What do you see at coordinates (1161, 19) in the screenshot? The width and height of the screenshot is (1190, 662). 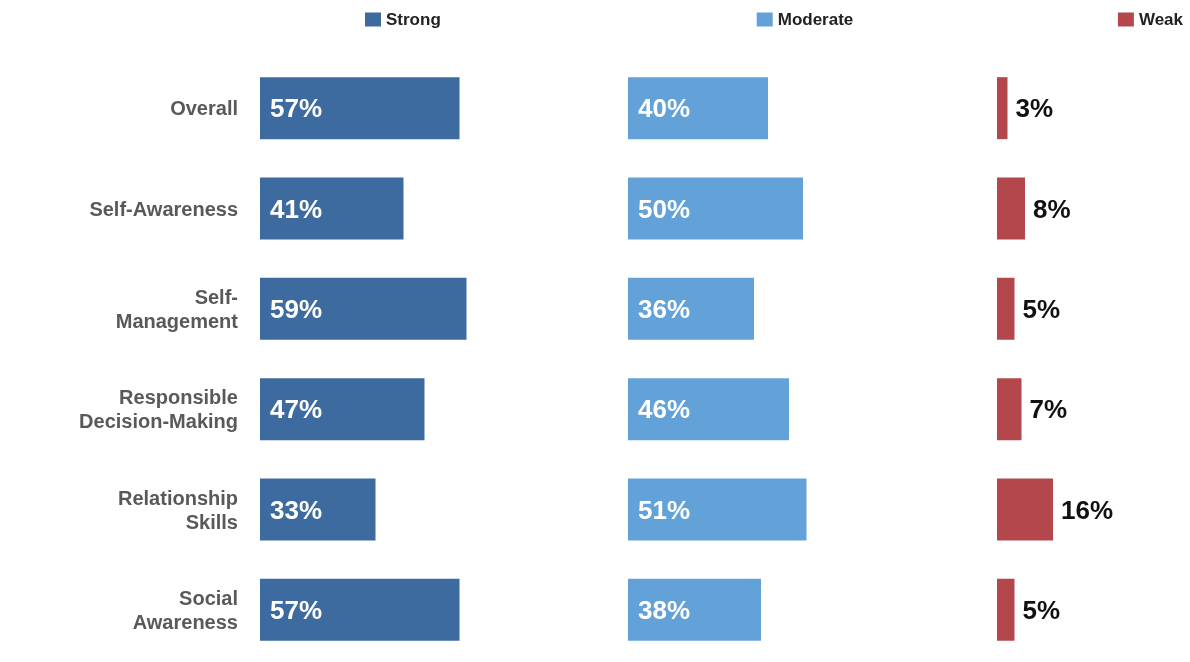 I see `legend-label: Weak` at bounding box center [1161, 19].